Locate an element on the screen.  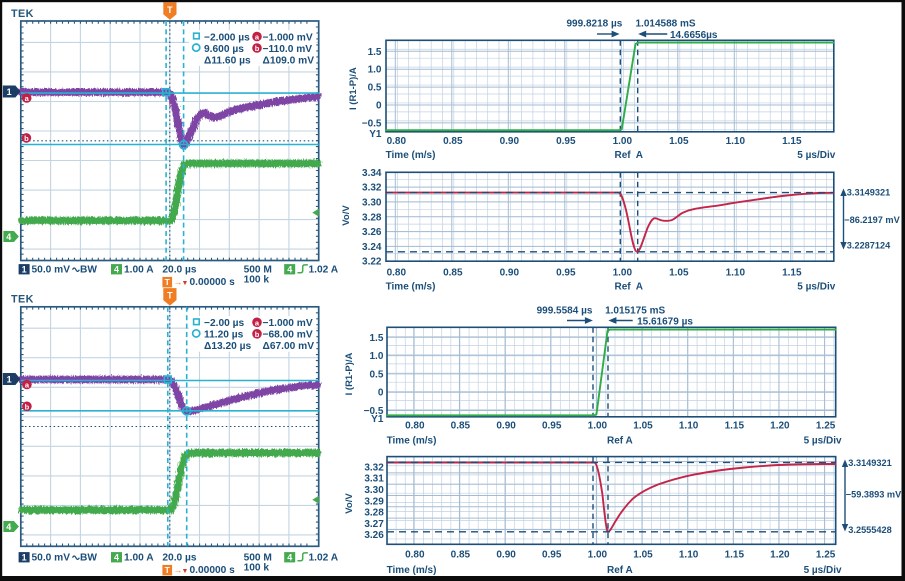
svg-text: 0.90 is located at coordinates (510, 141).